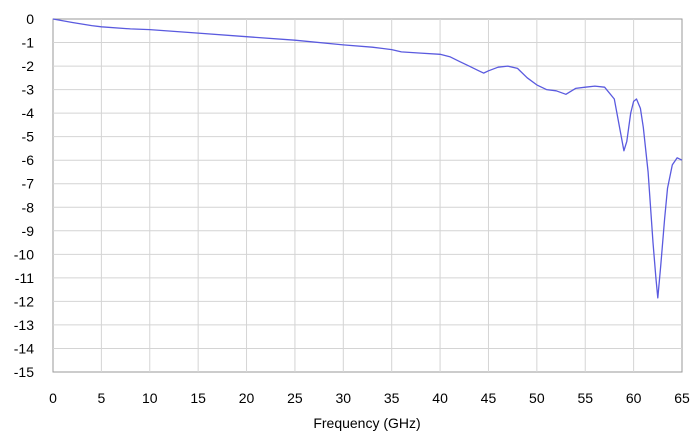 The image size is (692, 433). Describe the element at coordinates (30, 19) in the screenshot. I see `y-tick-label: 0` at that location.